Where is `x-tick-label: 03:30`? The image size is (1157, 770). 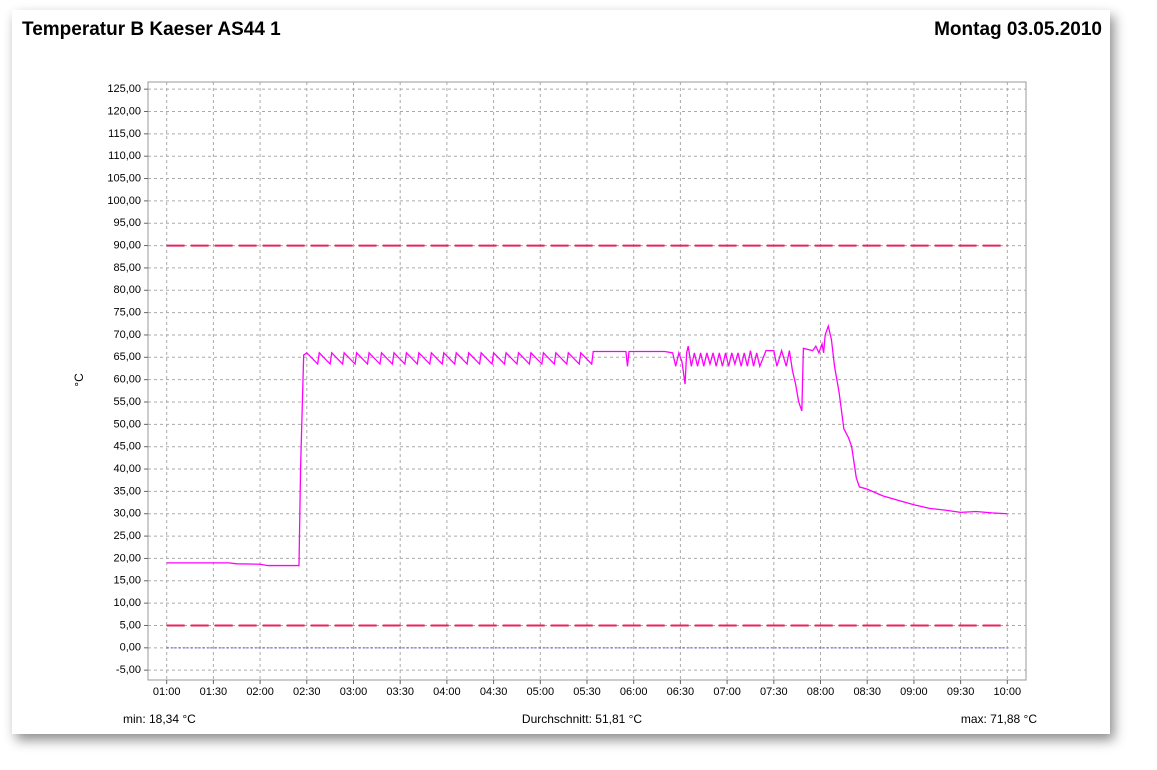 x-tick-label: 03:30 is located at coordinates (400, 692).